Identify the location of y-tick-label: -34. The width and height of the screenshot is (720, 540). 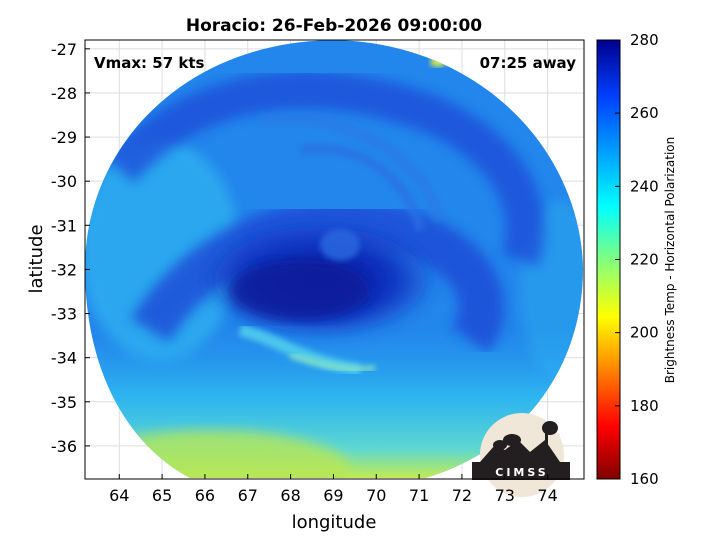
(64, 358).